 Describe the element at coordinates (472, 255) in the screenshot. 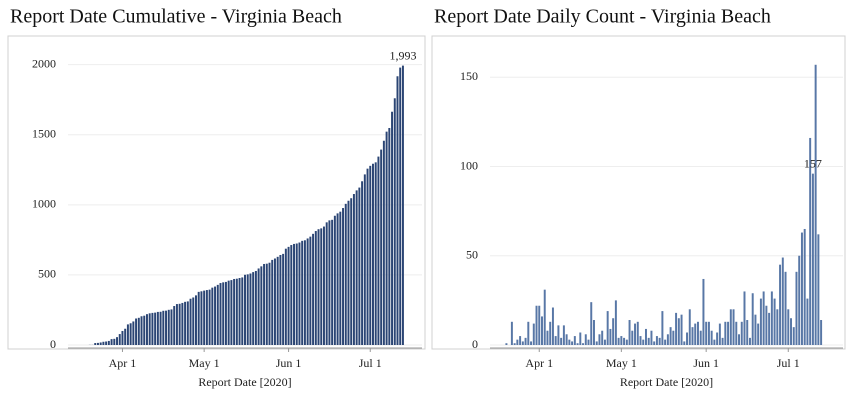

I see `y-tick-label: 50` at that location.